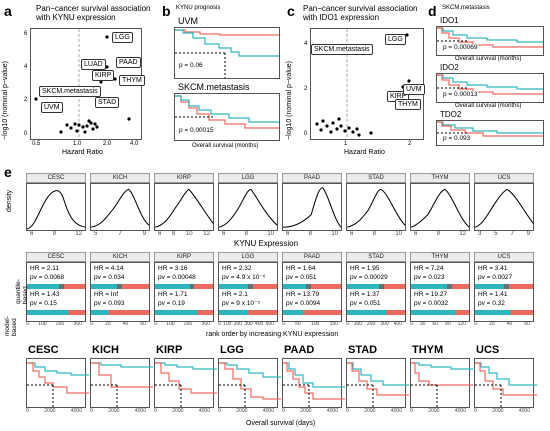 The height and width of the screenshot is (431, 550). What do you see at coordinates (225, 146) in the screenshot?
I see `panel-b-xlabel: Overall survival (months)` at bounding box center [225, 146].